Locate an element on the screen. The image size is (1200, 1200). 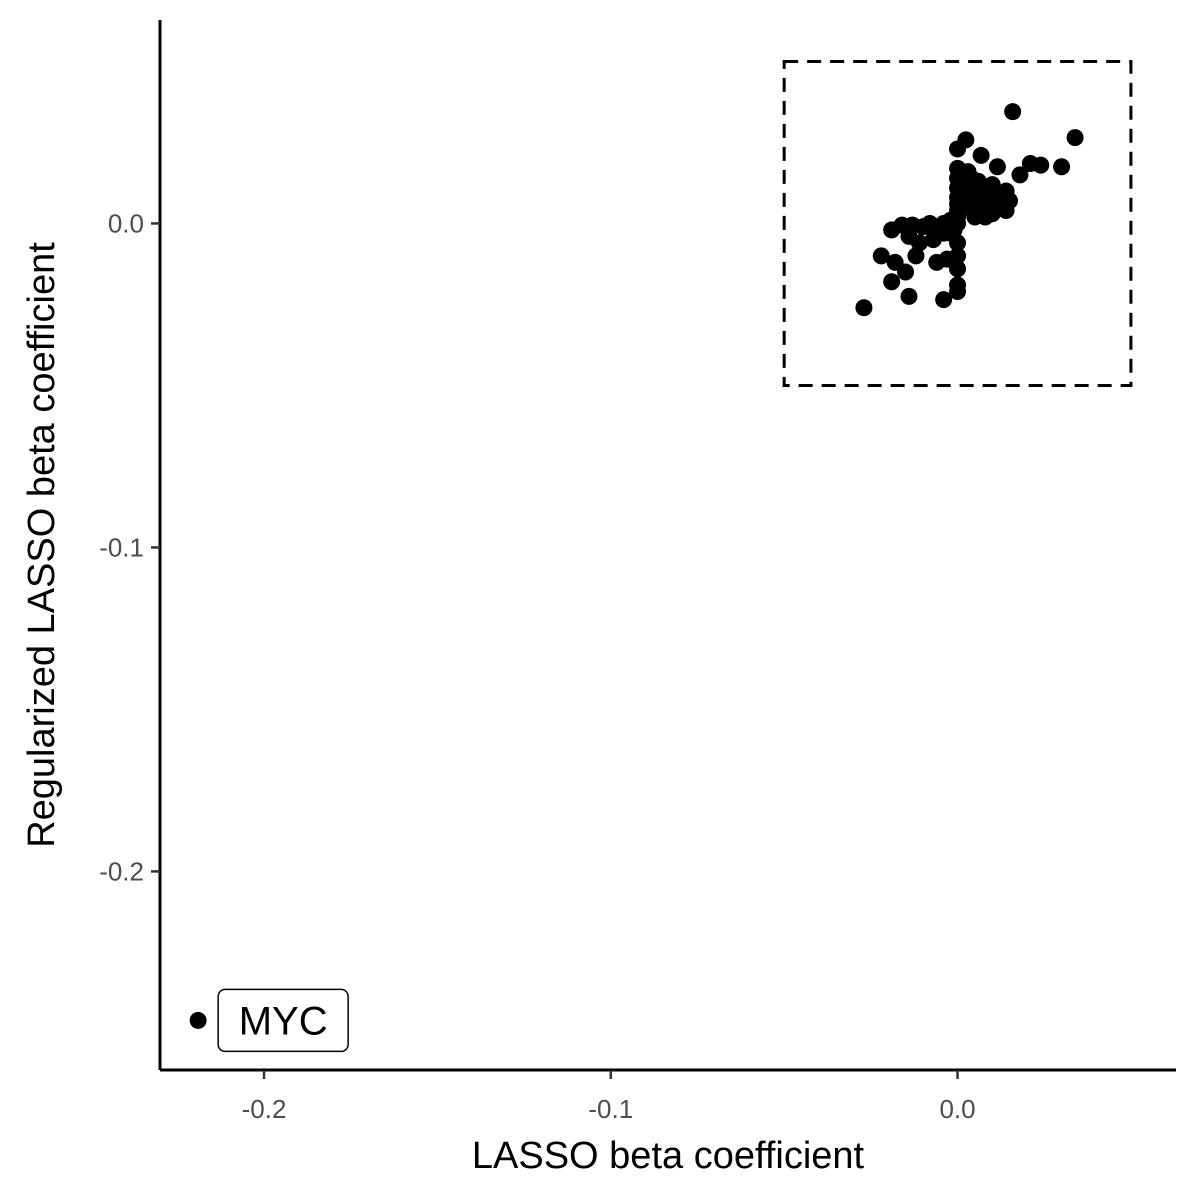
x-axis-title: LASSO beta coefficient is located at coordinates (668, 1156).